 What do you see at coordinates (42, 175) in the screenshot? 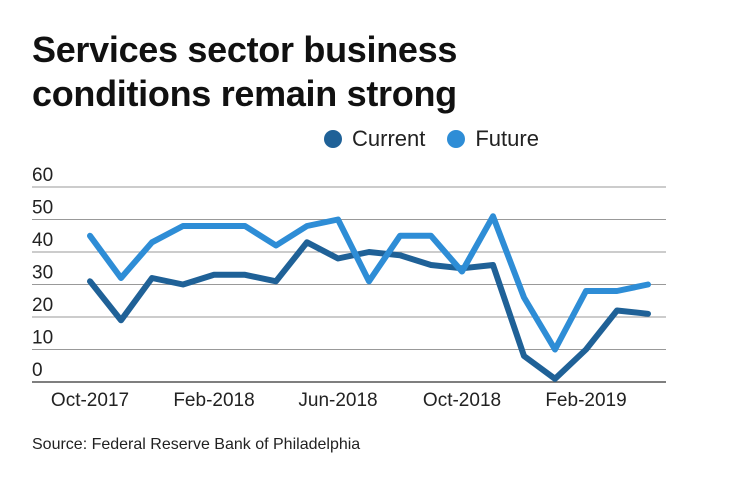
I see `y-tick-label: 60` at bounding box center [42, 175].